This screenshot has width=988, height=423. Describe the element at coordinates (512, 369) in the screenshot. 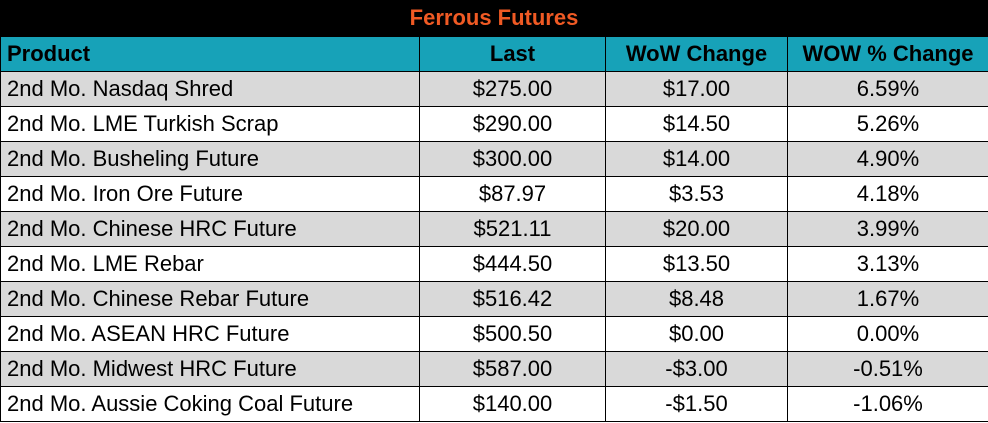

I see `cell-last: $587.00` at that location.